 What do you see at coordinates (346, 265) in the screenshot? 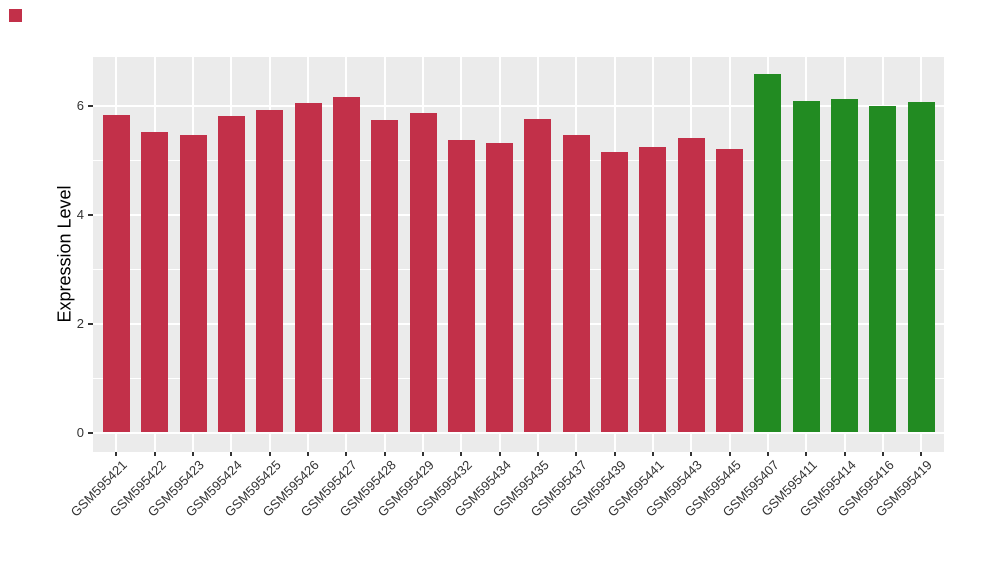
I see `bar-GSM595427` at bounding box center [346, 265].